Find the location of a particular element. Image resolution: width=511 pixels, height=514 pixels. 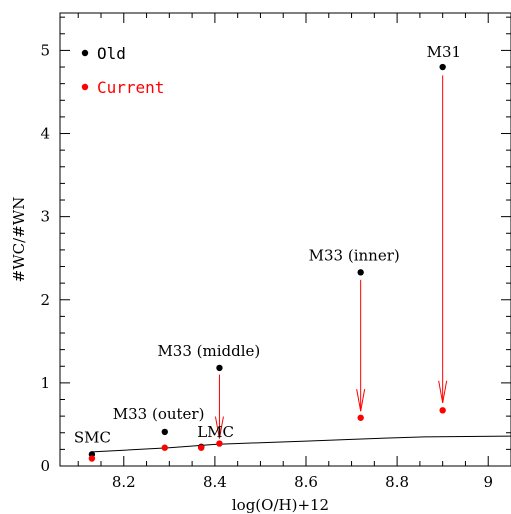

legend: Old Current is located at coordinates (122, 70).